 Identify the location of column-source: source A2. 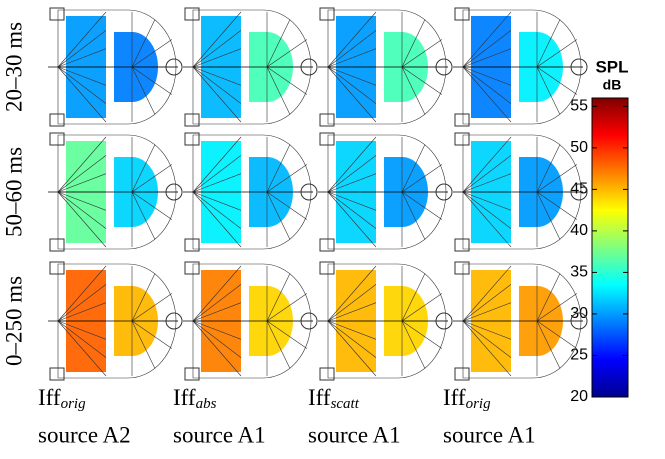
(84, 434).